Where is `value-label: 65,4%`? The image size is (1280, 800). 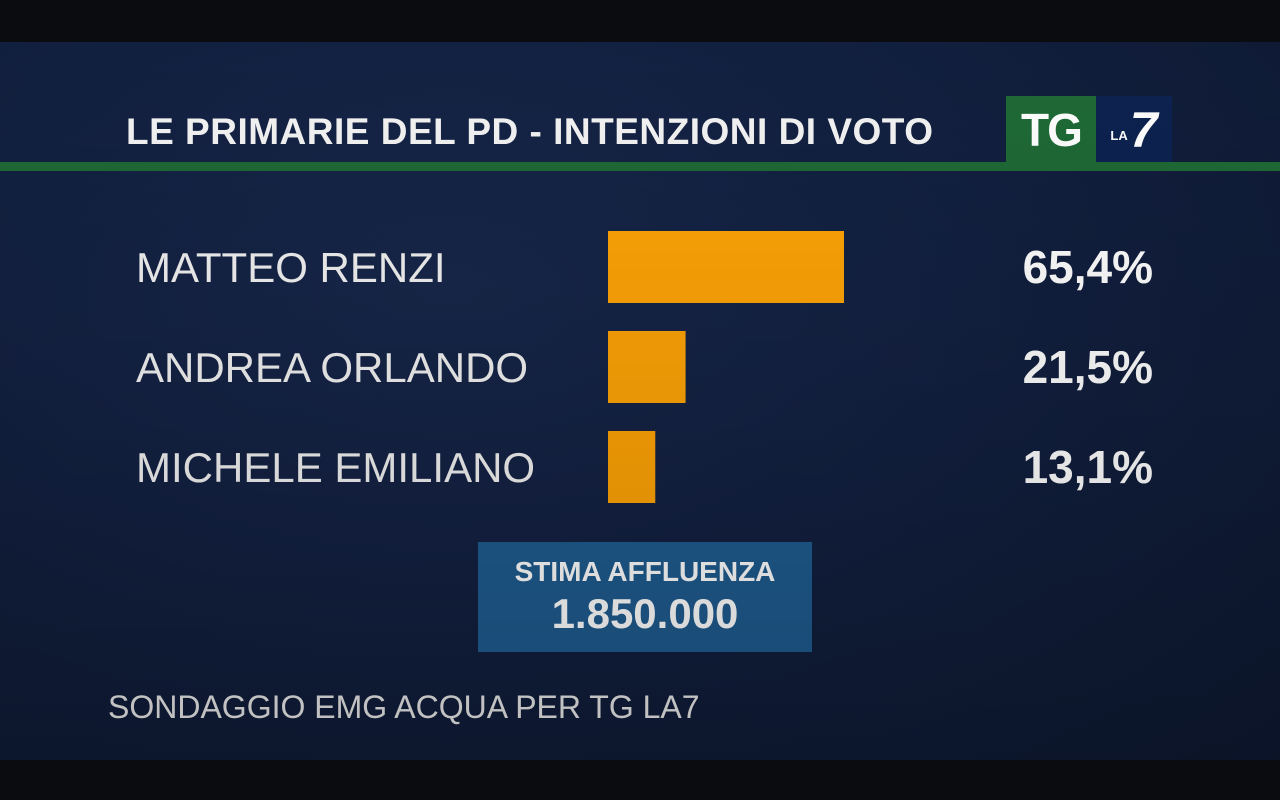
value-label: 65,4% is located at coordinates (1088, 267).